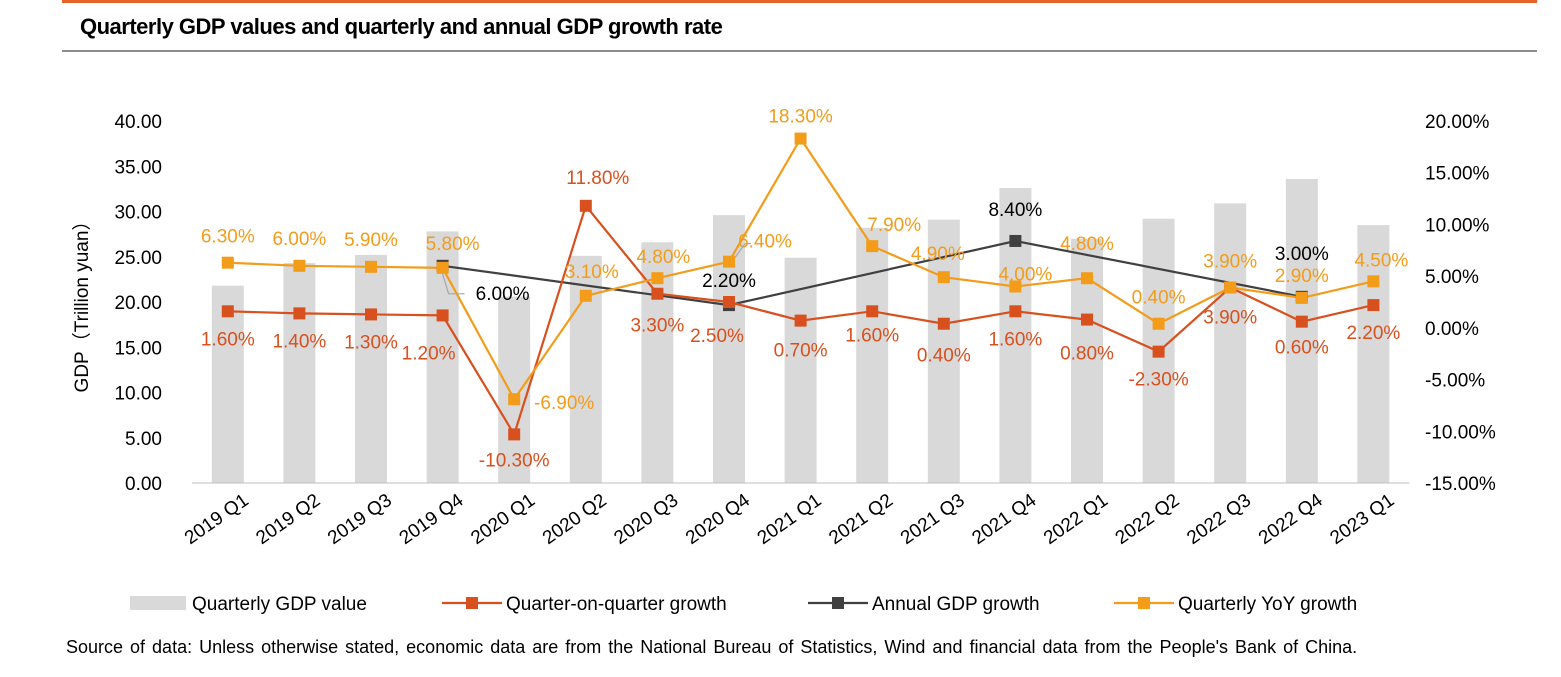  Describe the element at coordinates (138, 303) in the screenshot. I see `left-tick-label: 20.00` at that location.